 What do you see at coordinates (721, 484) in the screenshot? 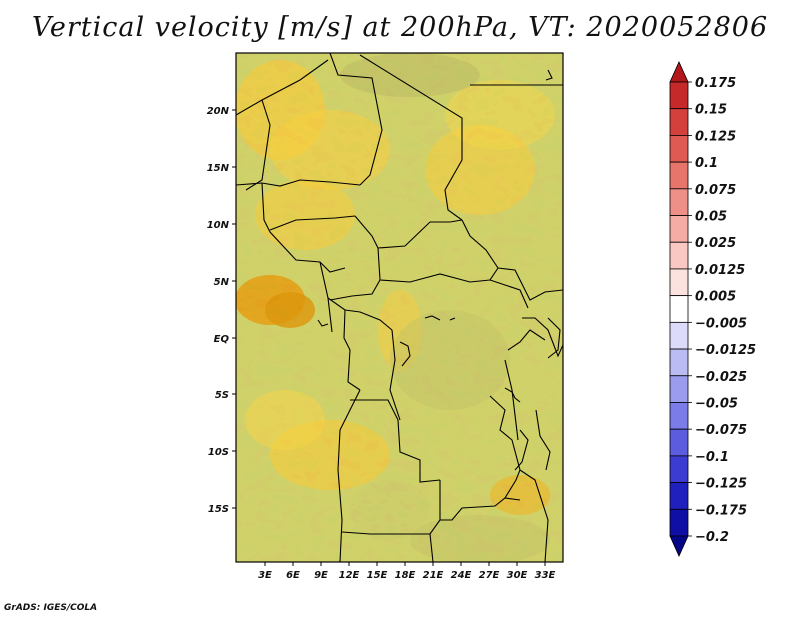
I see `colorbar-label: −0.125` at bounding box center [721, 484].